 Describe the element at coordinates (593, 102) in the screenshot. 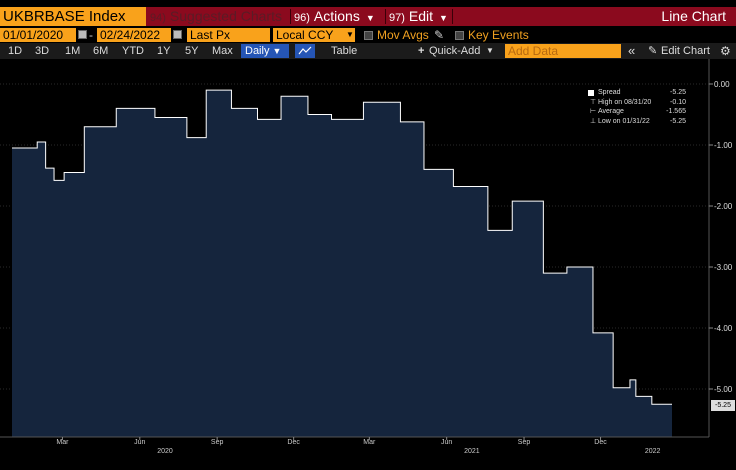

I see `tree-branch-icon: ⊤` at that location.